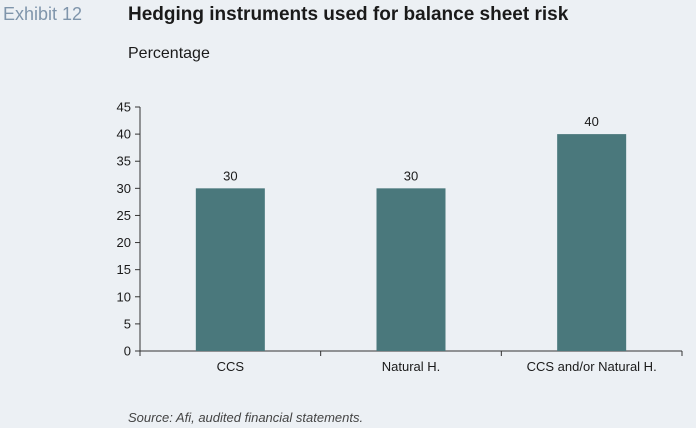  Describe the element at coordinates (169, 53) in the screenshot. I see `chart-subtitle: Percentage` at that location.